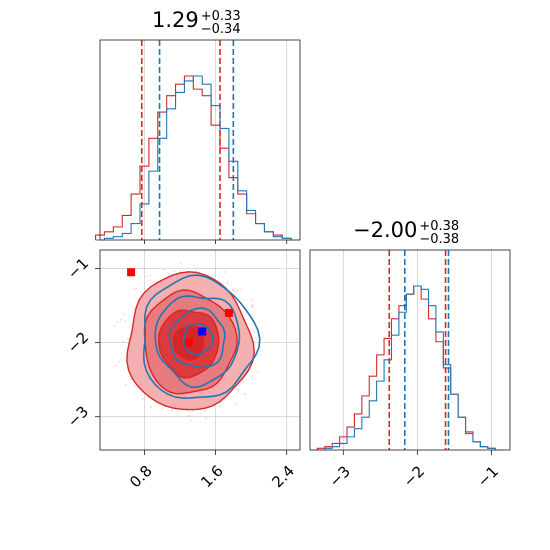 The image size is (550, 550). What do you see at coordinates (212, 477) in the screenshot?
I see `scatter-2d-xtick-label: 1.6` at bounding box center [212, 477].